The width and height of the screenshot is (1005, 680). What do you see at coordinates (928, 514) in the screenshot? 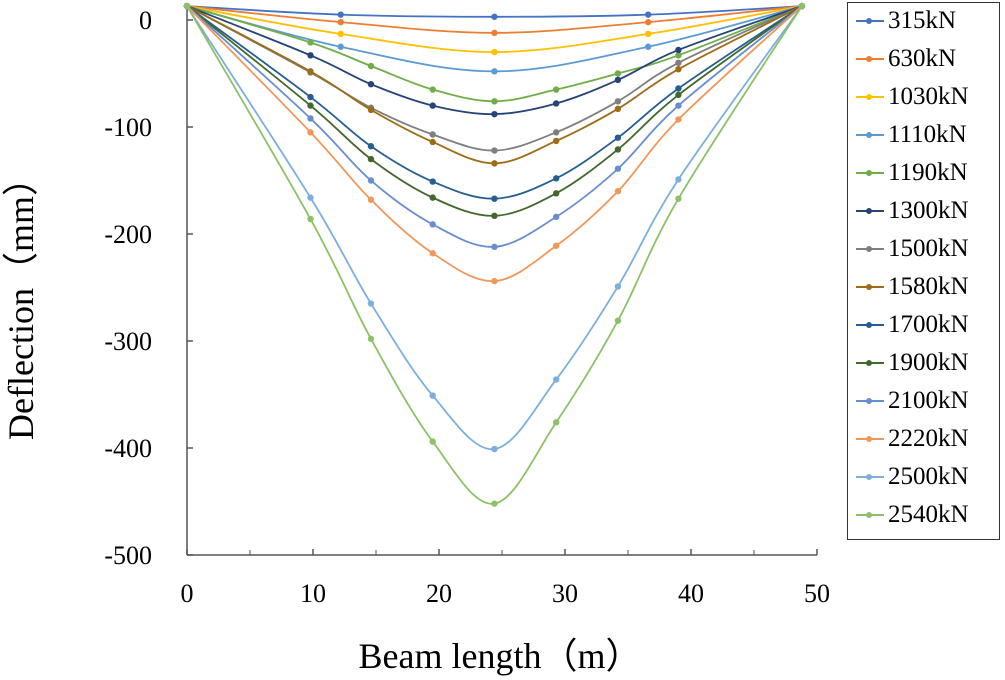
I see `legend-label: 2540kN` at bounding box center [928, 514].